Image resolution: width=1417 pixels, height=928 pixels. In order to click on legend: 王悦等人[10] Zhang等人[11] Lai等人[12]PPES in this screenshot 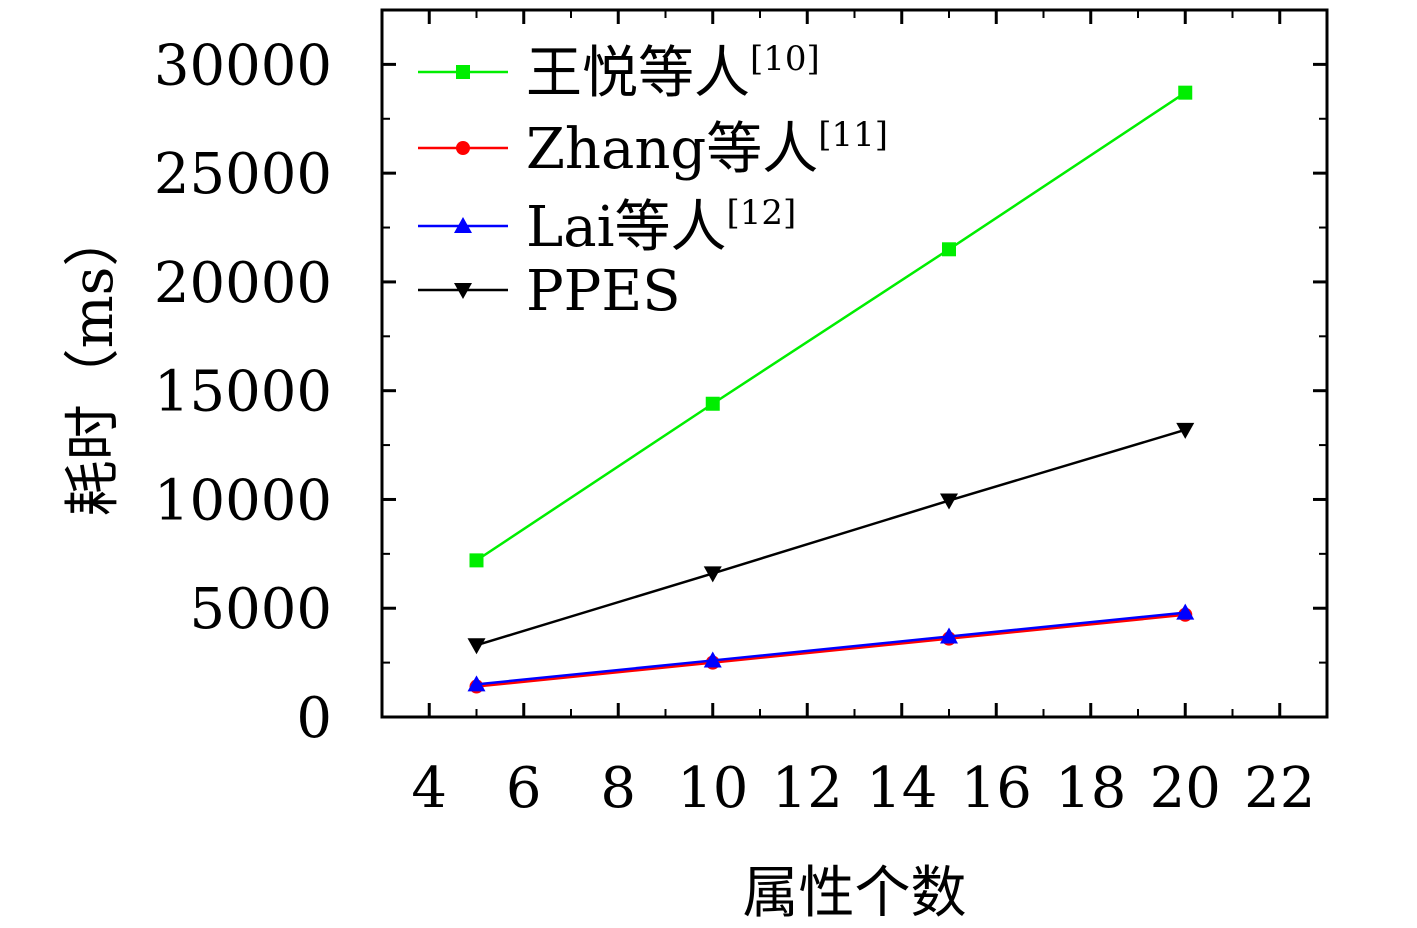, I will do `click(653, 181)`.